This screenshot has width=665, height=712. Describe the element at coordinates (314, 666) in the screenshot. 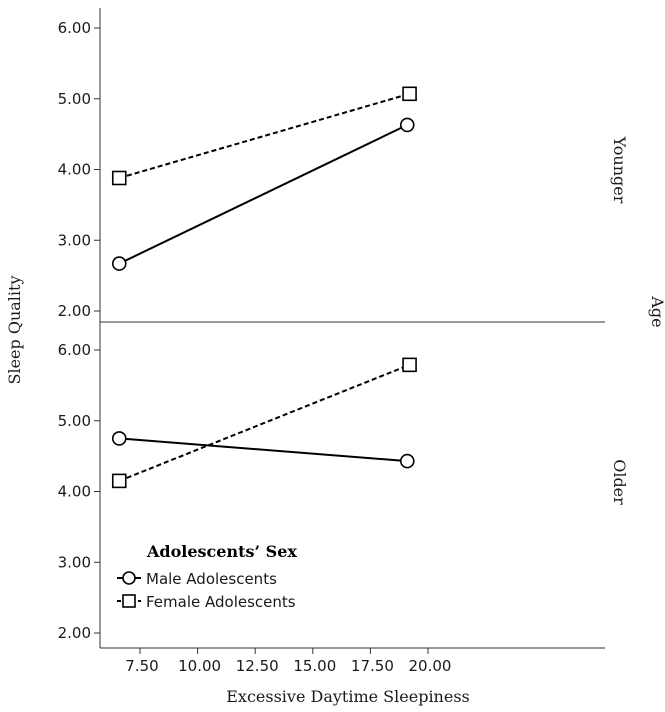

I see `x-tick-label: 15.00` at that location.